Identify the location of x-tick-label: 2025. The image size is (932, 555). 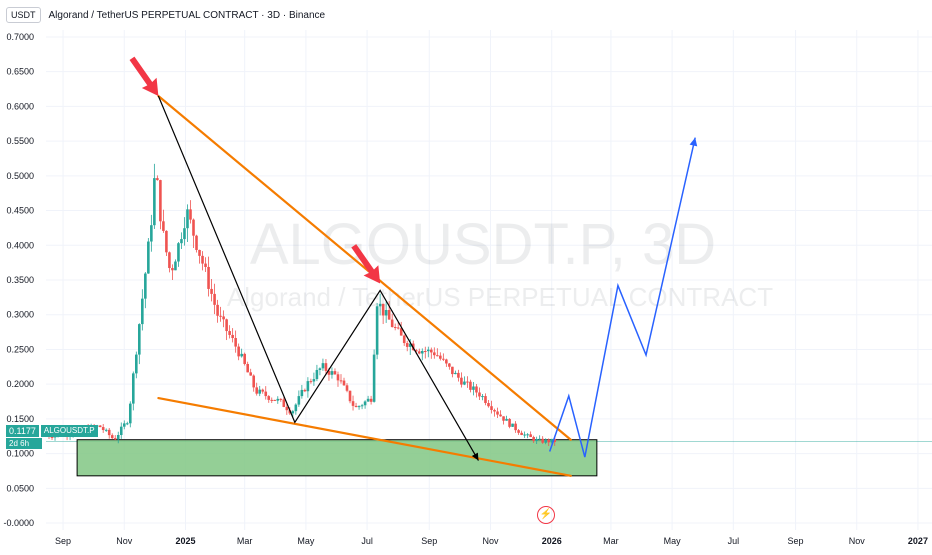
(185, 541).